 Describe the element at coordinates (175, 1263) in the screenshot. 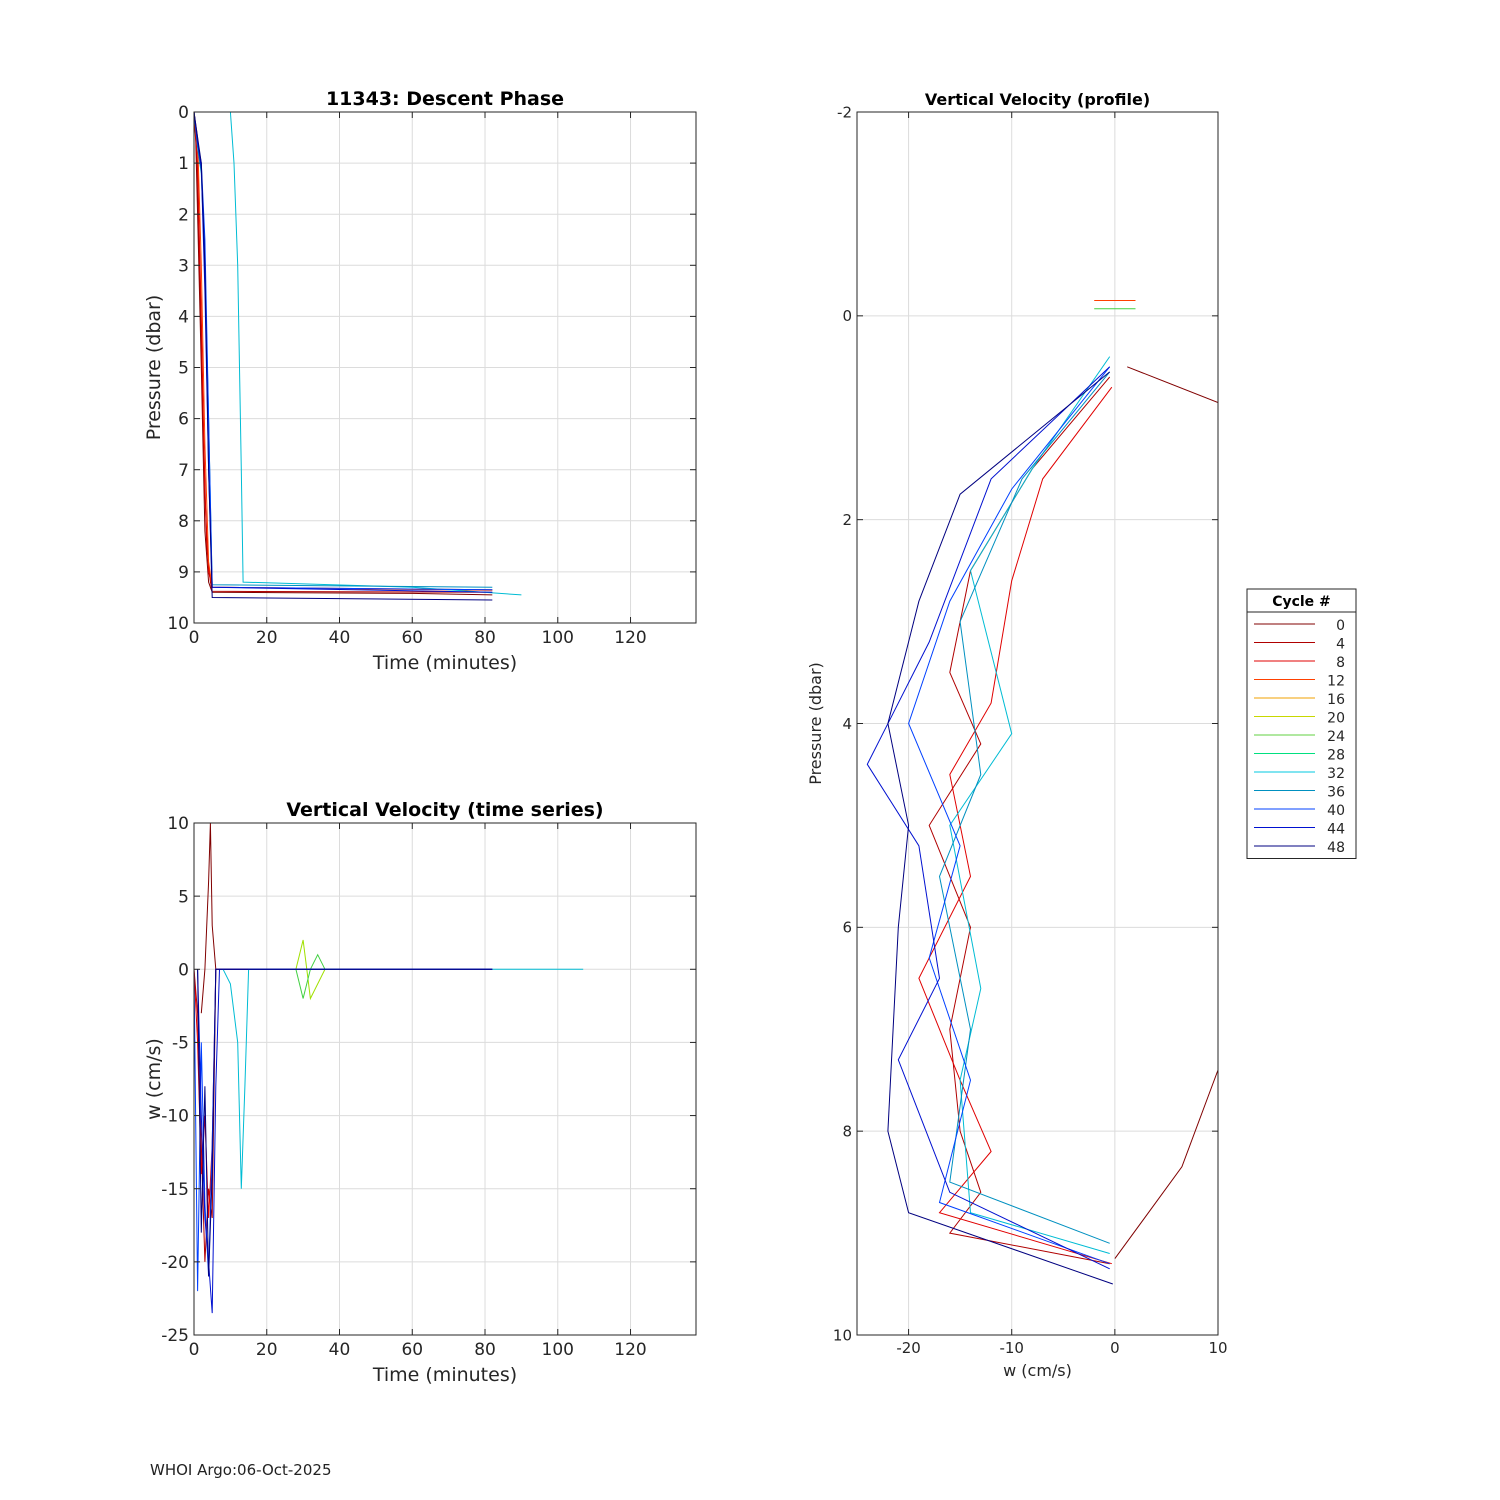

I see `y-tick-label: -20` at that location.